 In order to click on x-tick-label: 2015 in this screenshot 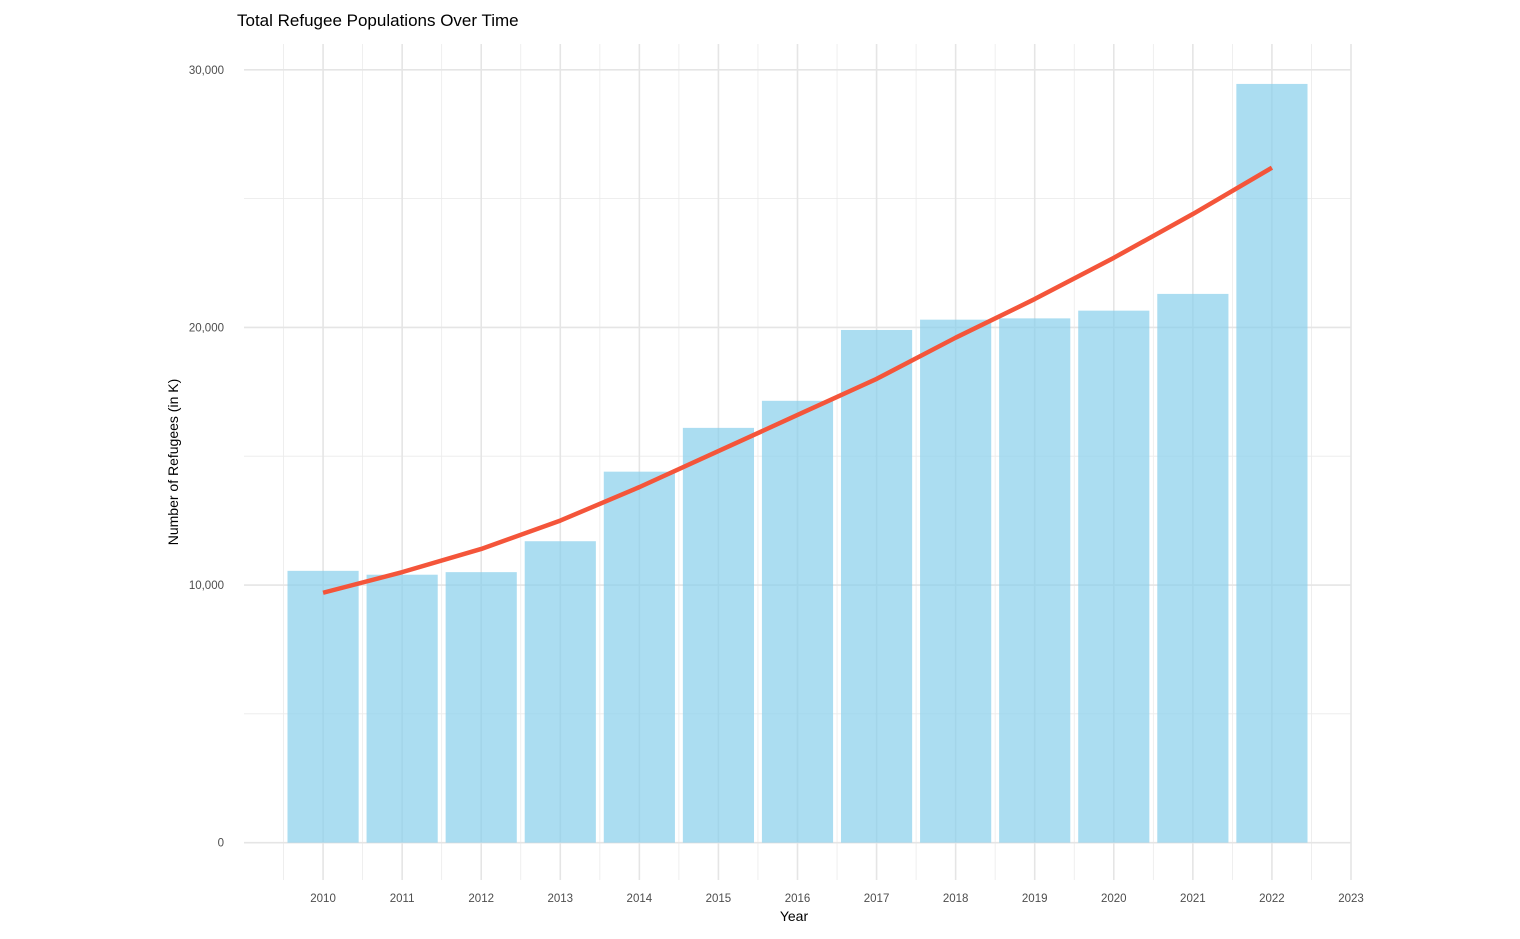, I will do `click(719, 899)`.